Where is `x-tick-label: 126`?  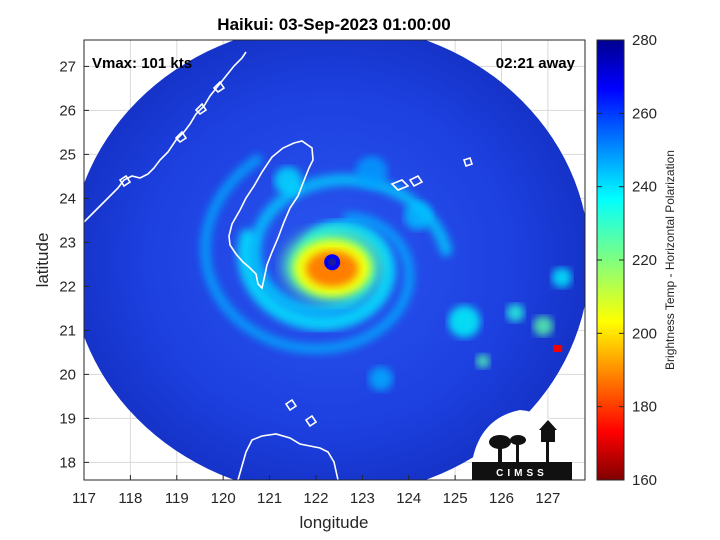 x-tick-label: 126 is located at coordinates (501, 498).